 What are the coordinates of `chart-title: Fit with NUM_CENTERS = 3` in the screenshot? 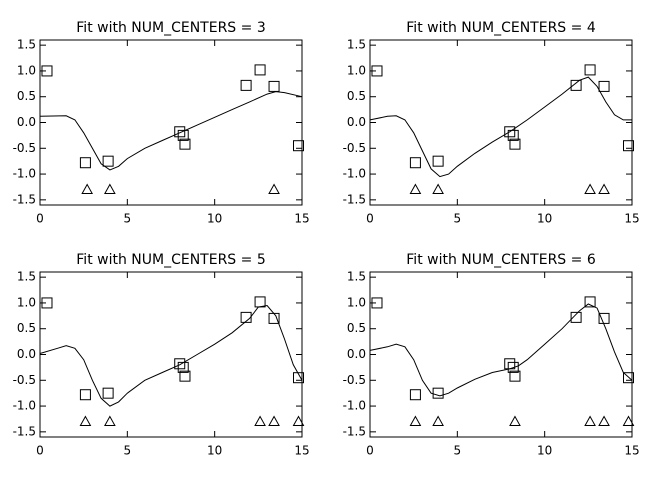 It's located at (170, 28).